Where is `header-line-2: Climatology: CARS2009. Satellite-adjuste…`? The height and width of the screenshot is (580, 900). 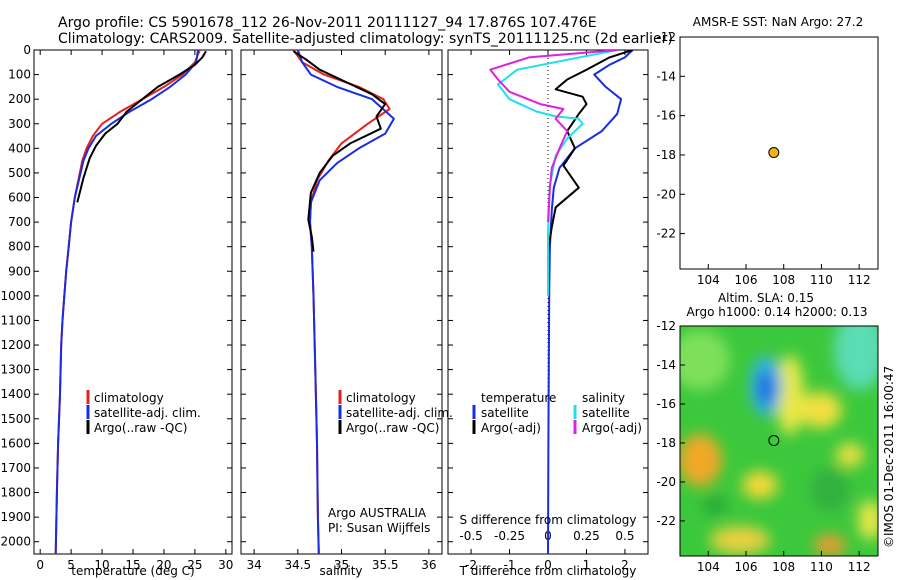 header-line-2: Climatology: CARS2009. Satellite-adjuste… is located at coordinates (365, 39).